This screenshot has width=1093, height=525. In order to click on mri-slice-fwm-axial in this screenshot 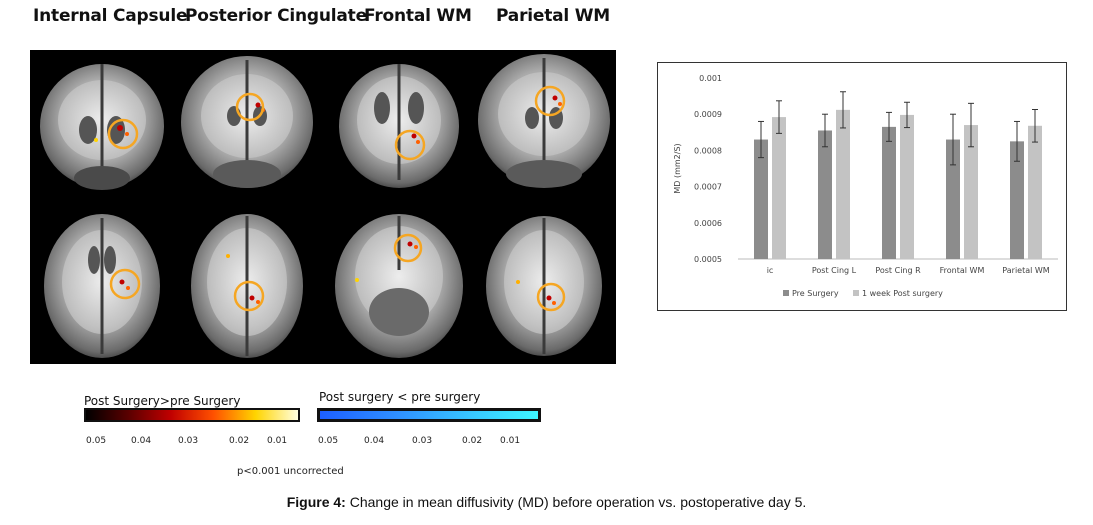, I will do `click(399, 286)`.